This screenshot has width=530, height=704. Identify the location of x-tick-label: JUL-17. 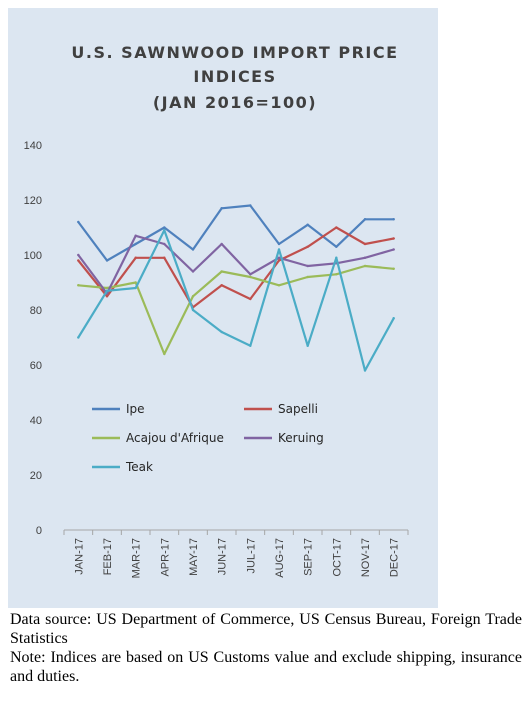
(251, 555).